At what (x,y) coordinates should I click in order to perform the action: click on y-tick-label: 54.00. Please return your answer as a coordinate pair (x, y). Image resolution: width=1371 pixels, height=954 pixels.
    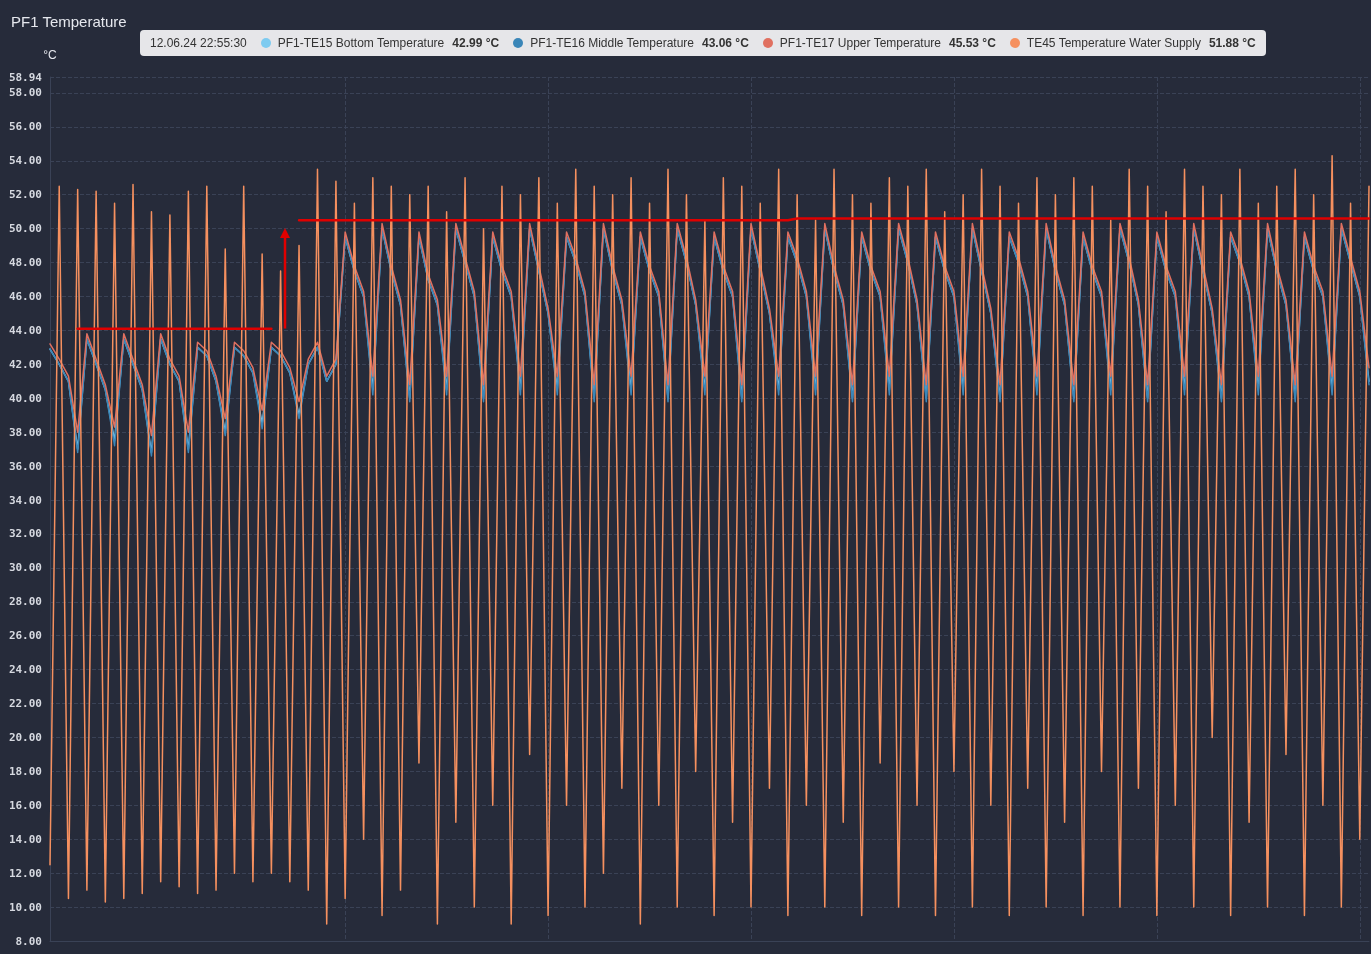
    Looking at the image, I should click on (25, 161).